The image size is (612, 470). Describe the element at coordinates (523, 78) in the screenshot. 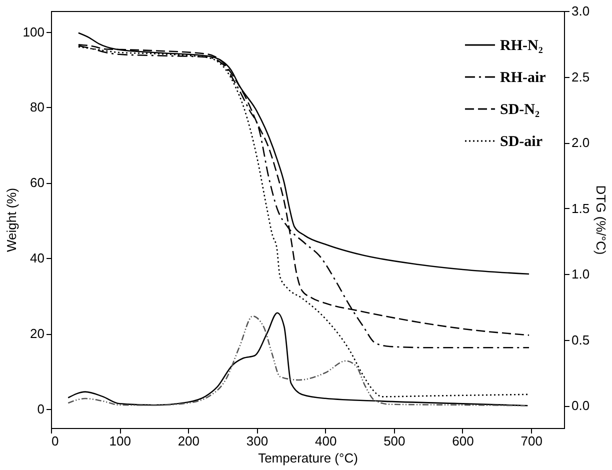

I see `legend-label: RH-air` at that location.